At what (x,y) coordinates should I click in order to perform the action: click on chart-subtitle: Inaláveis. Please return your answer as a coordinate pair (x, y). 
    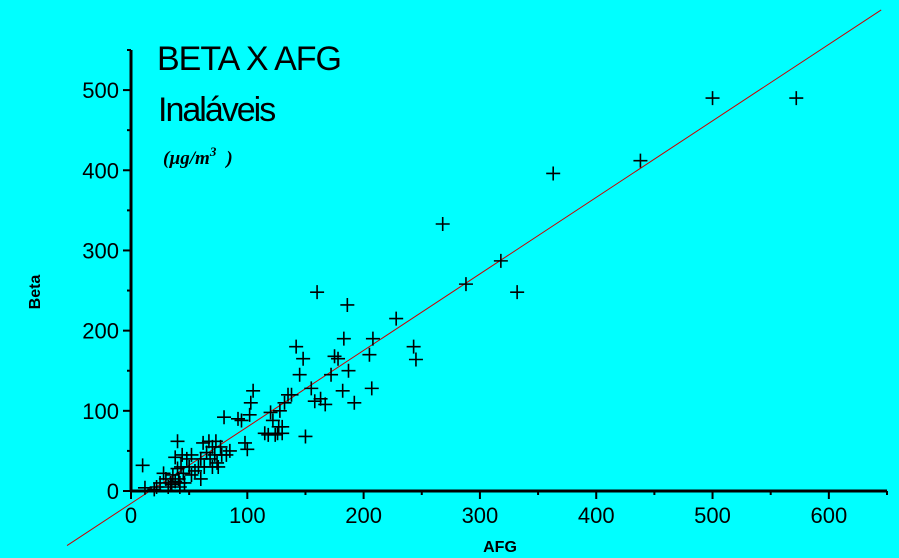
    Looking at the image, I should click on (216, 110).